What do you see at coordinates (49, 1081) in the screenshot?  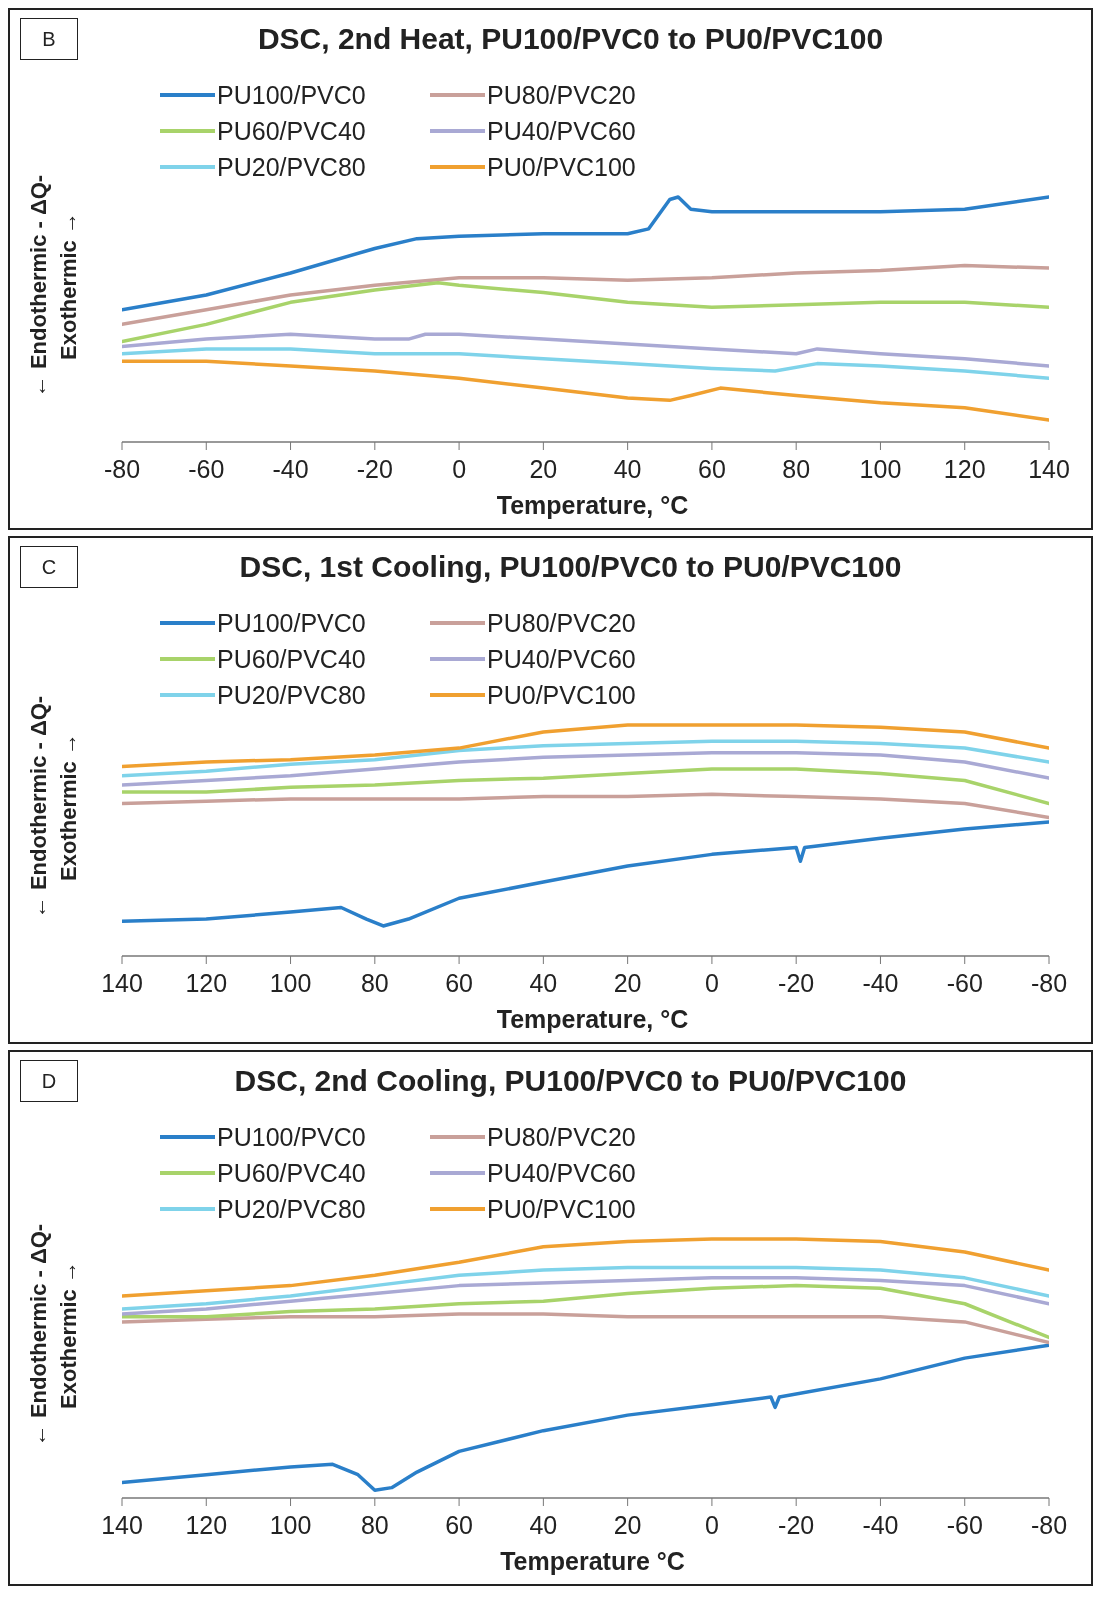 I see `text: D` at bounding box center [49, 1081].